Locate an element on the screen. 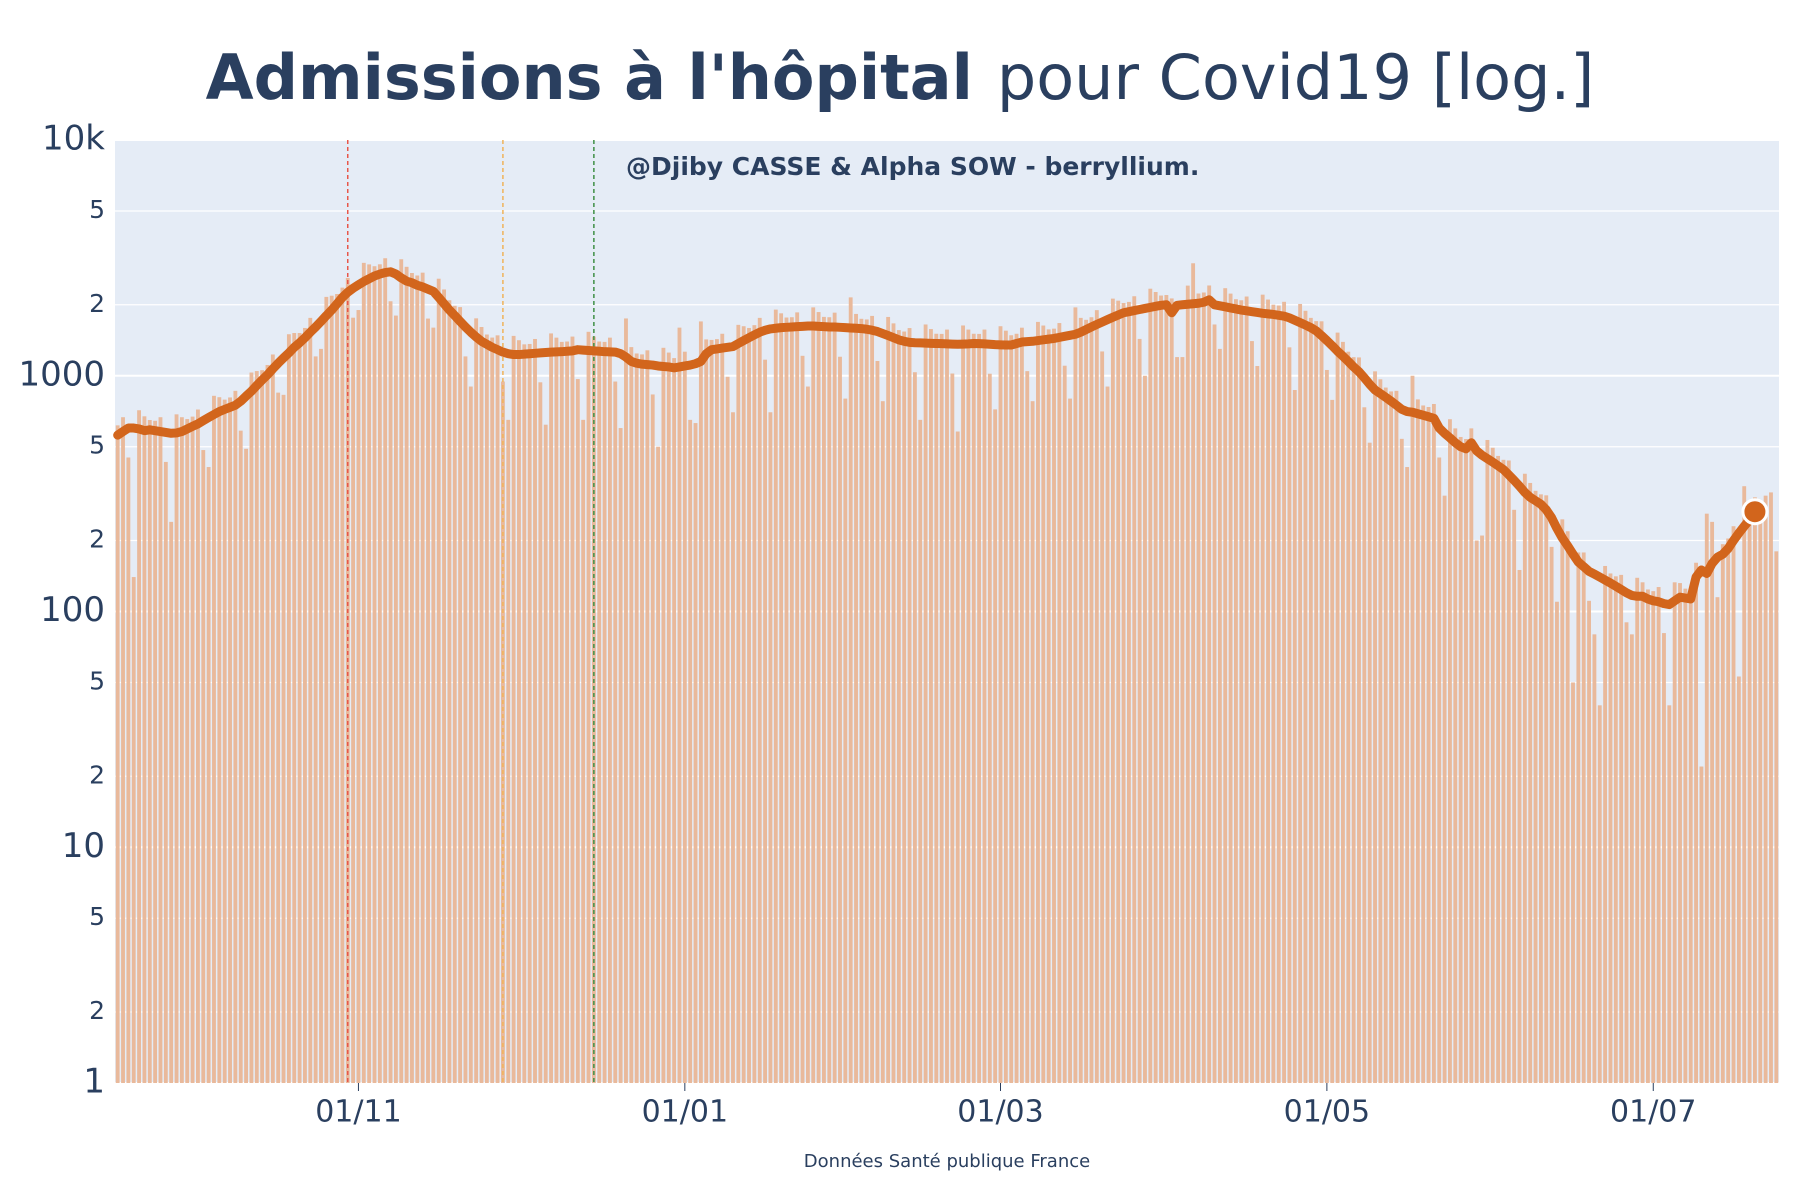 Image resolution: width=1800 pixels, height=1200 pixels. end-marker is located at coordinates (1755, 512).